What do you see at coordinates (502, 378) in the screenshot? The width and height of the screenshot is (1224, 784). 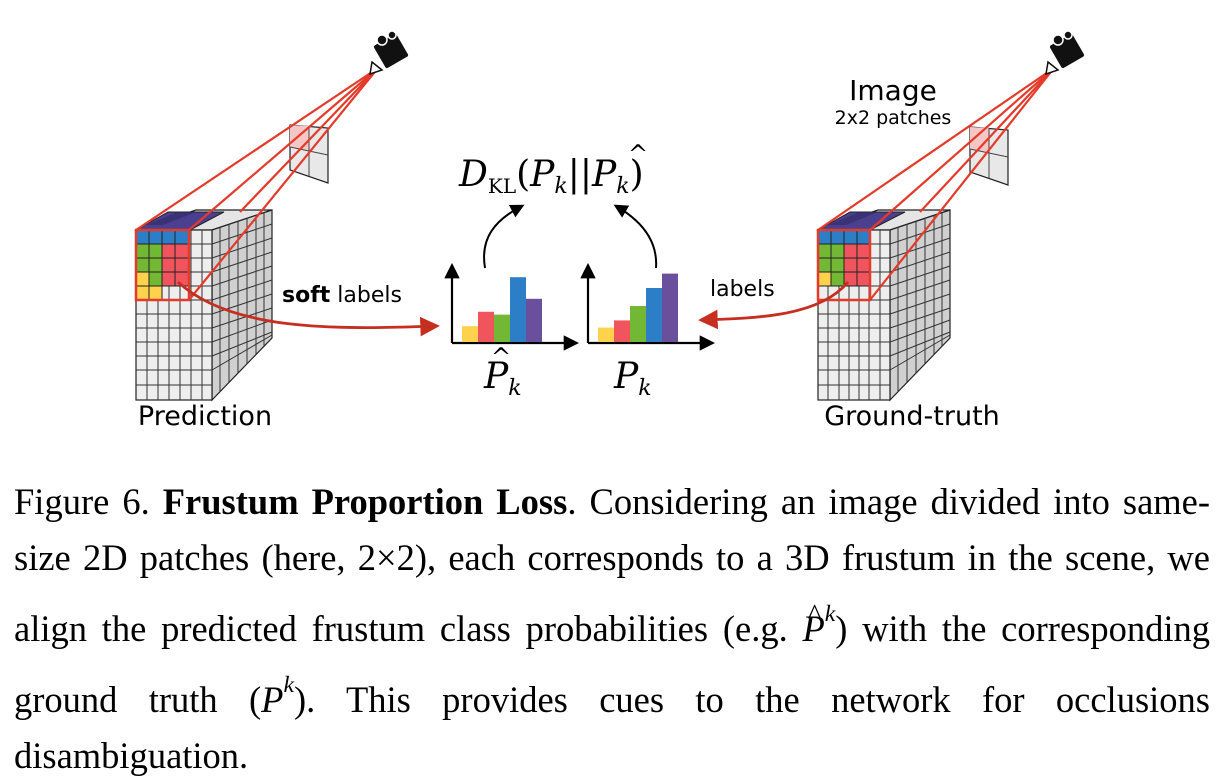 I see `predicted-histogram-label: Pk` at bounding box center [502, 378].